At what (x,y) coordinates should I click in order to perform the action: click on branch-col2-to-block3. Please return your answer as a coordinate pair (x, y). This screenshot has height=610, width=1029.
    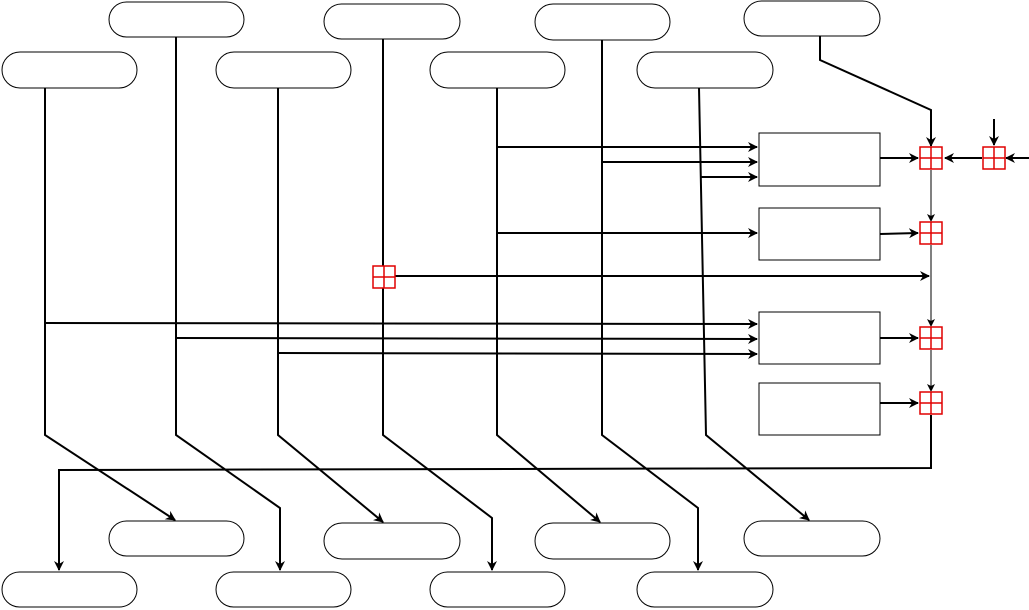
    Looking at the image, I should click on (466, 338).